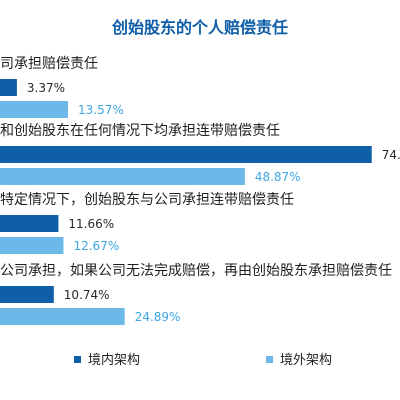  What do you see at coordinates (158, 317) in the screenshot?
I see `data-label: 24.89%` at bounding box center [158, 317].